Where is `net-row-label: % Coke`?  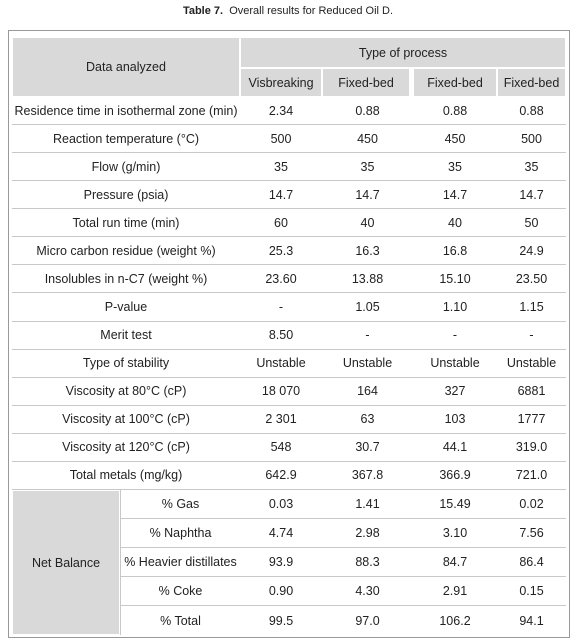
net-row-label: % Coke is located at coordinates (180, 591).